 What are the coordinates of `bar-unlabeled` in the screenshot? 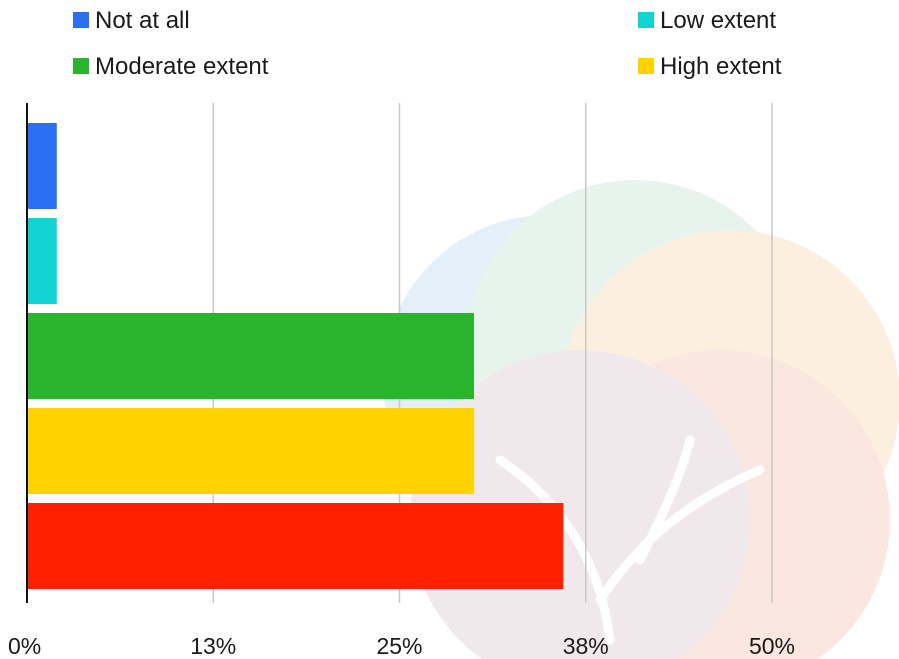 It's located at (296, 546).